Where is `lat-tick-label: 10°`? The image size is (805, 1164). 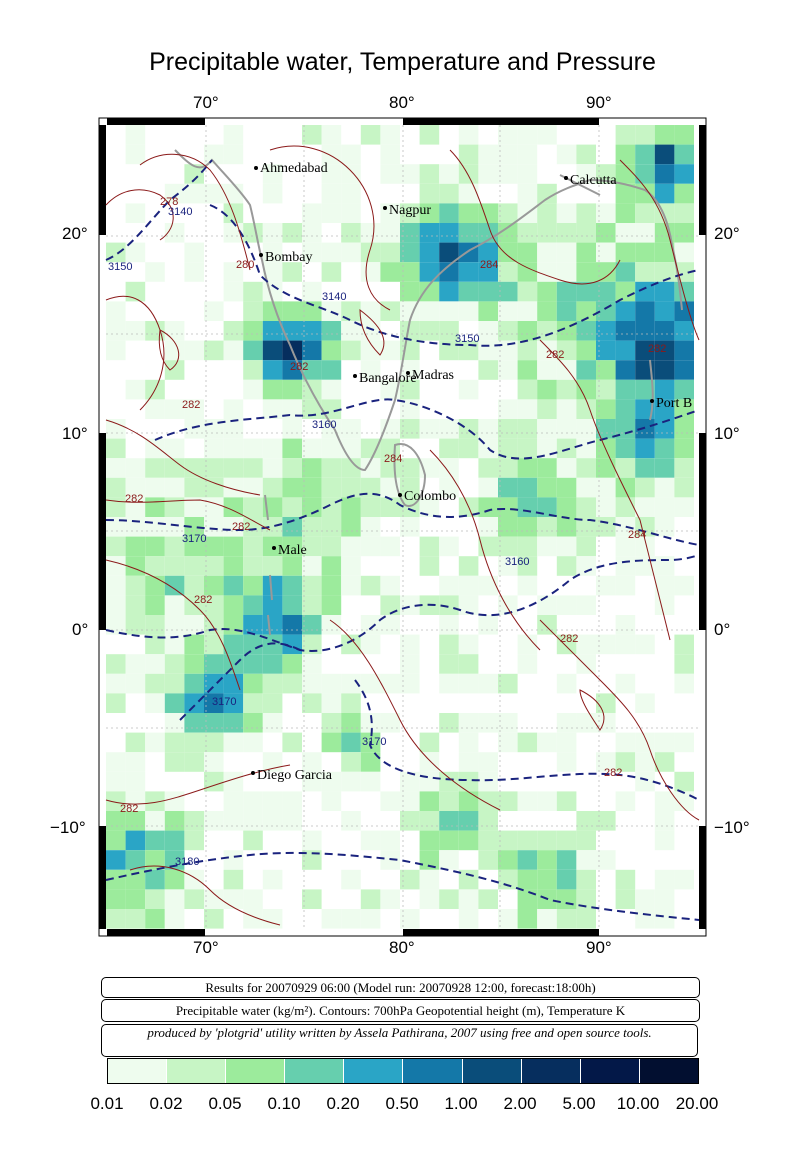
lat-tick-label: 10° is located at coordinates (75, 433).